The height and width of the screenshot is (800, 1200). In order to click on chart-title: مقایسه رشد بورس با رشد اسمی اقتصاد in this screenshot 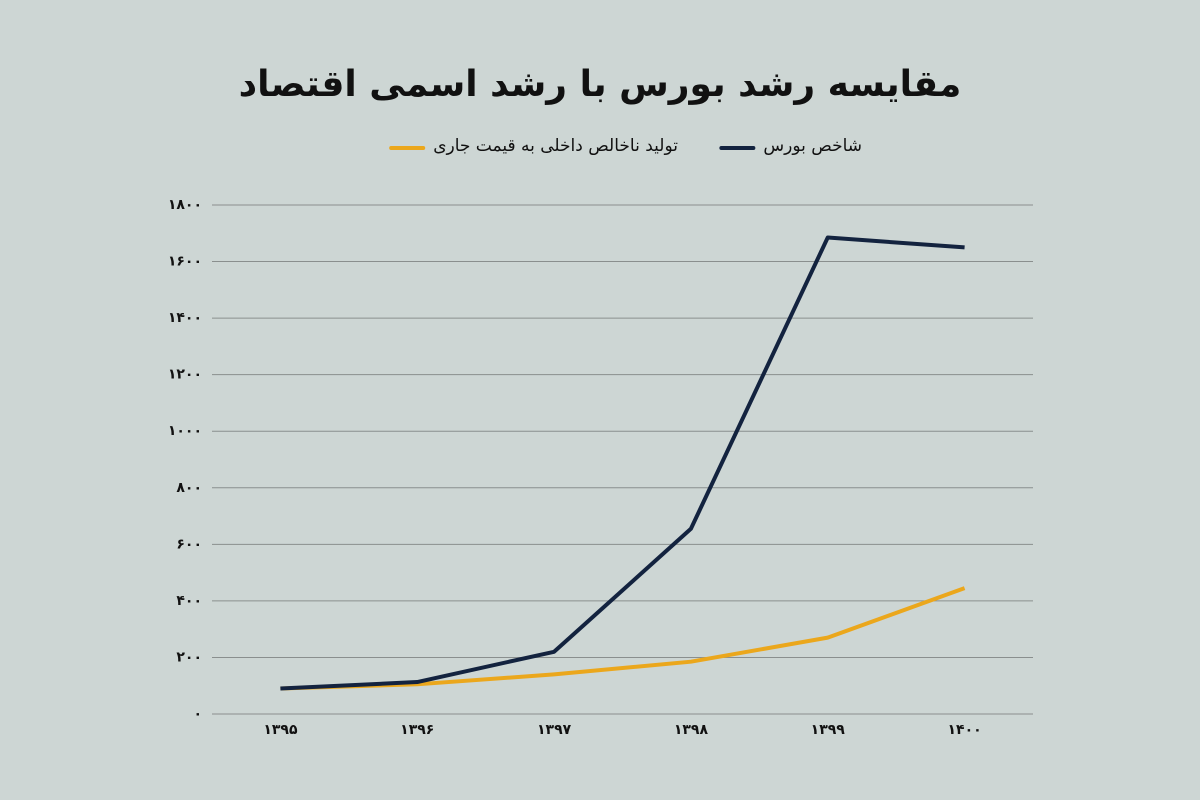, I will do `click(600, 84)`.